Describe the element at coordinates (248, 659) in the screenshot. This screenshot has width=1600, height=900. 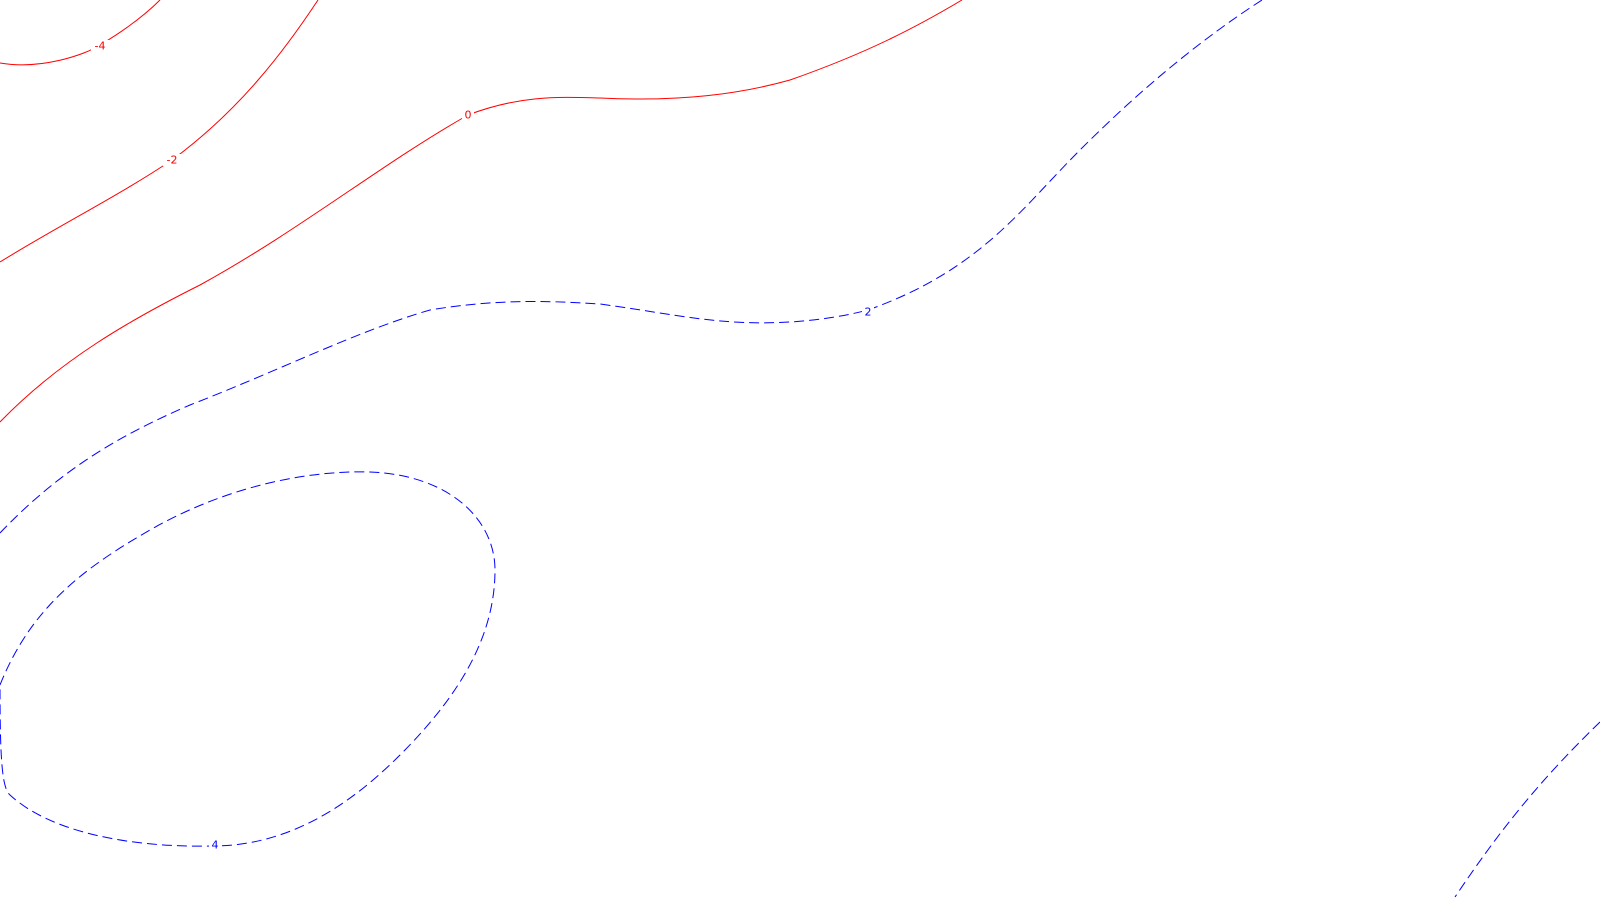
I see `contour-line-pos4` at that location.